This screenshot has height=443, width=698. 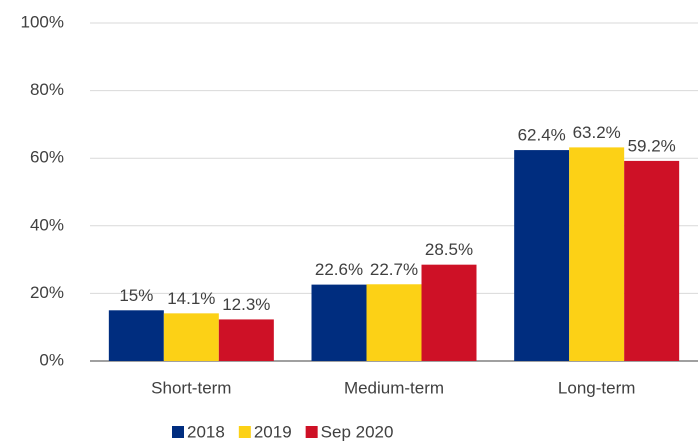 I want to click on y-tick-label: 40%, so click(x=47, y=224).